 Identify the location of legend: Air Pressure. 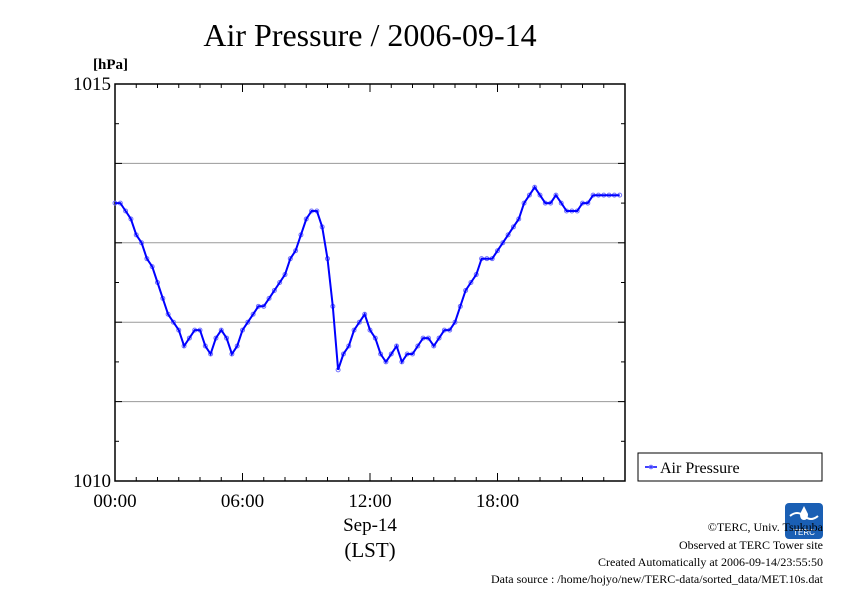
(730, 467).